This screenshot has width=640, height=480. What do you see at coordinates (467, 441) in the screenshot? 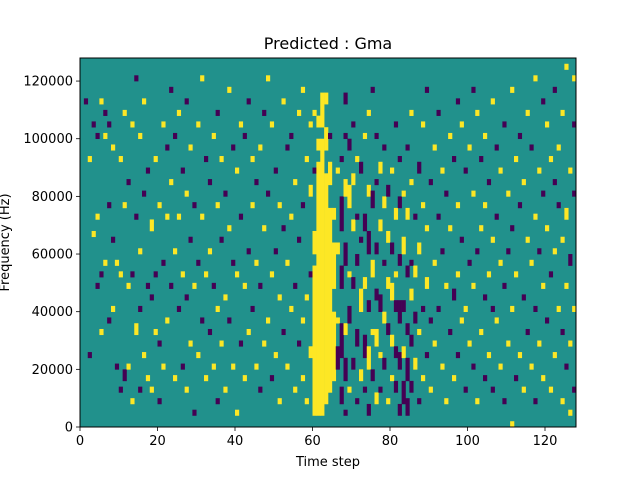
I see `x-tick-label: 100` at bounding box center [467, 441].